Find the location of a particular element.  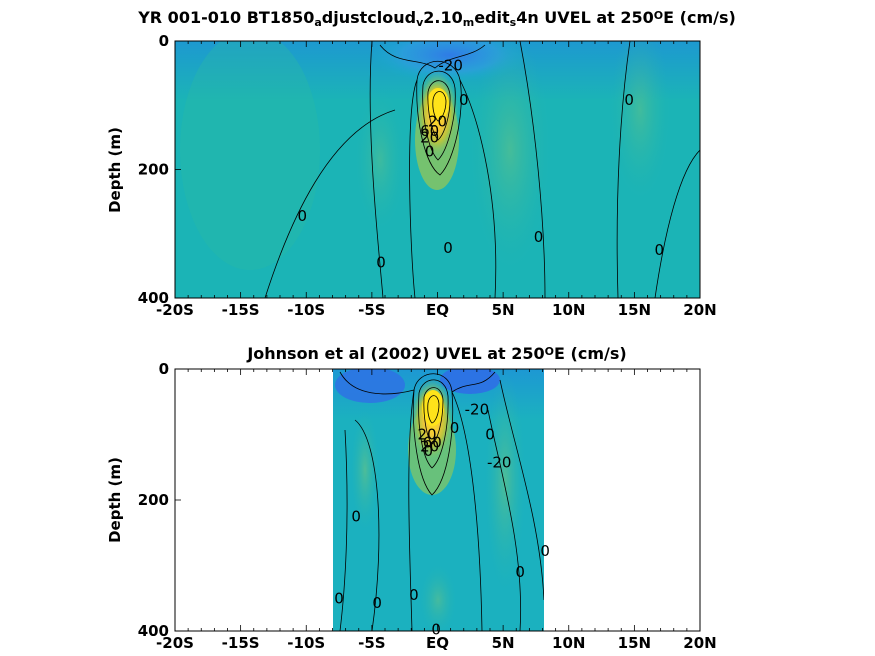

panel-2-field is located at coordinates (438, 500).